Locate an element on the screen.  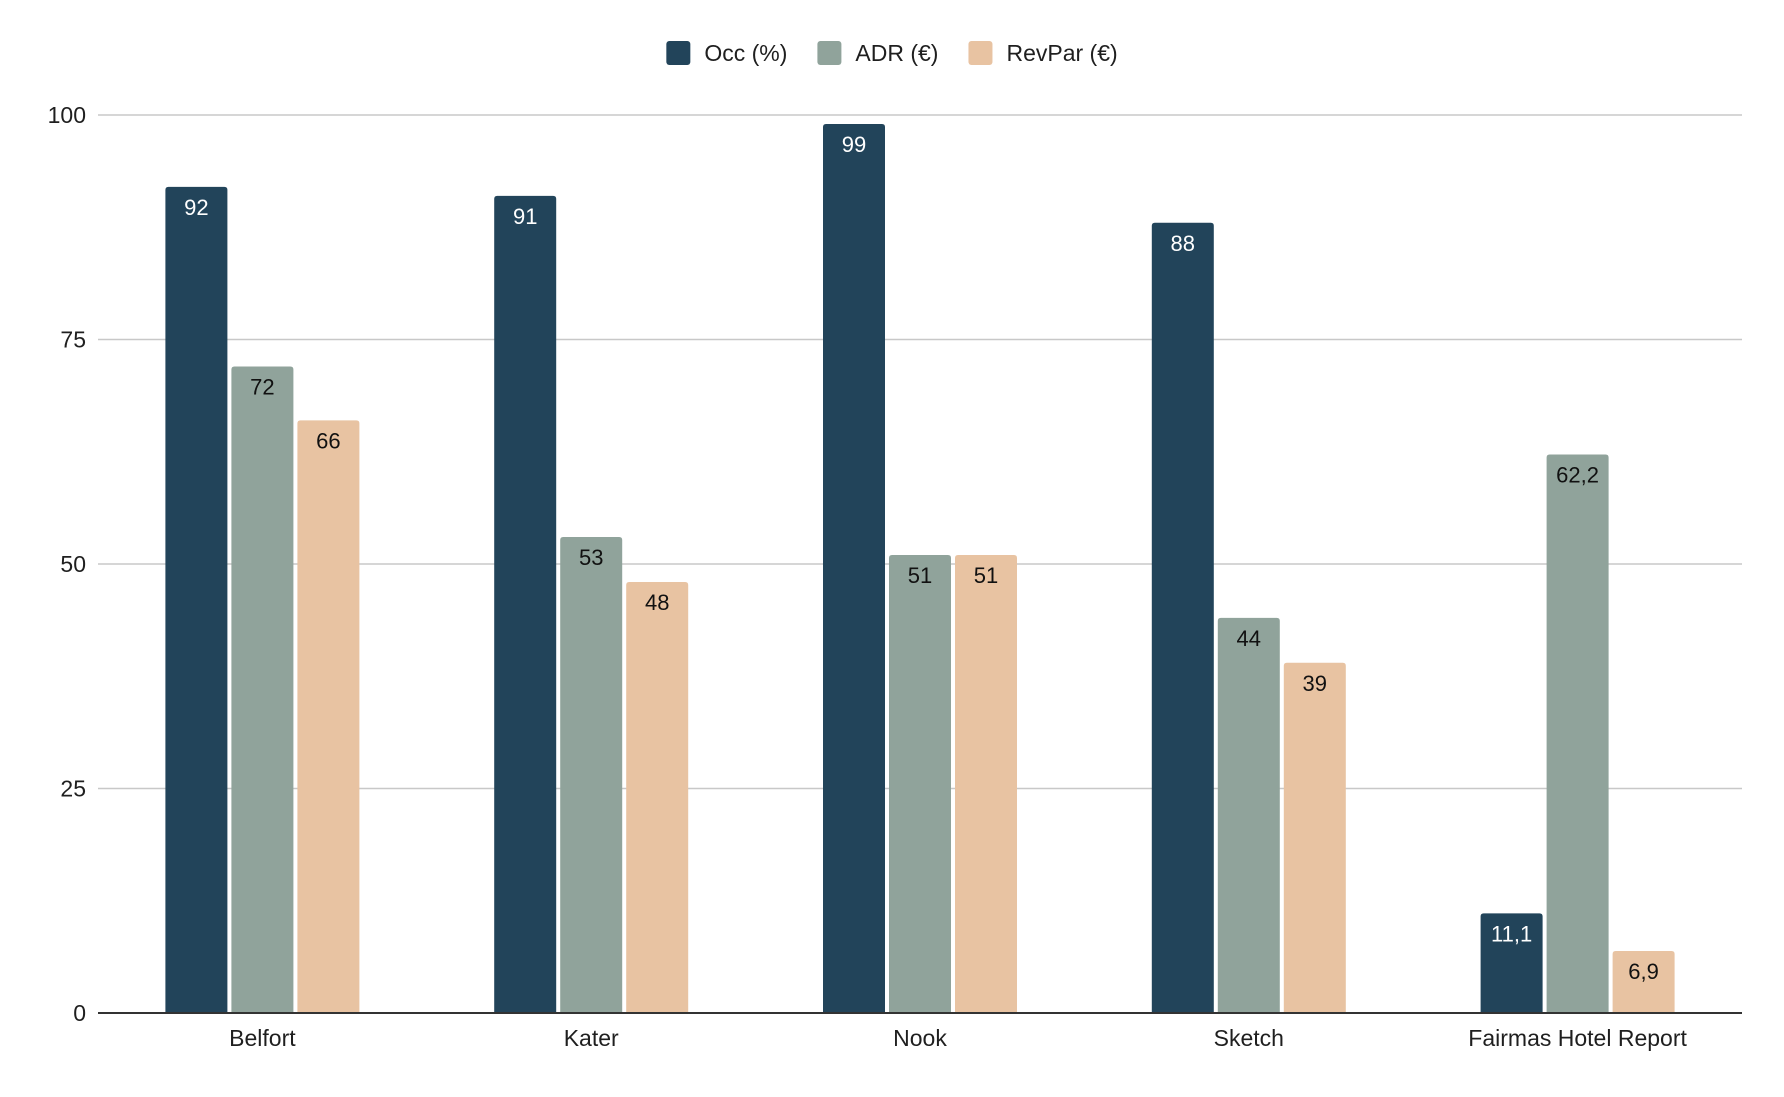
y-tick-label: 50 is located at coordinates (73, 564).